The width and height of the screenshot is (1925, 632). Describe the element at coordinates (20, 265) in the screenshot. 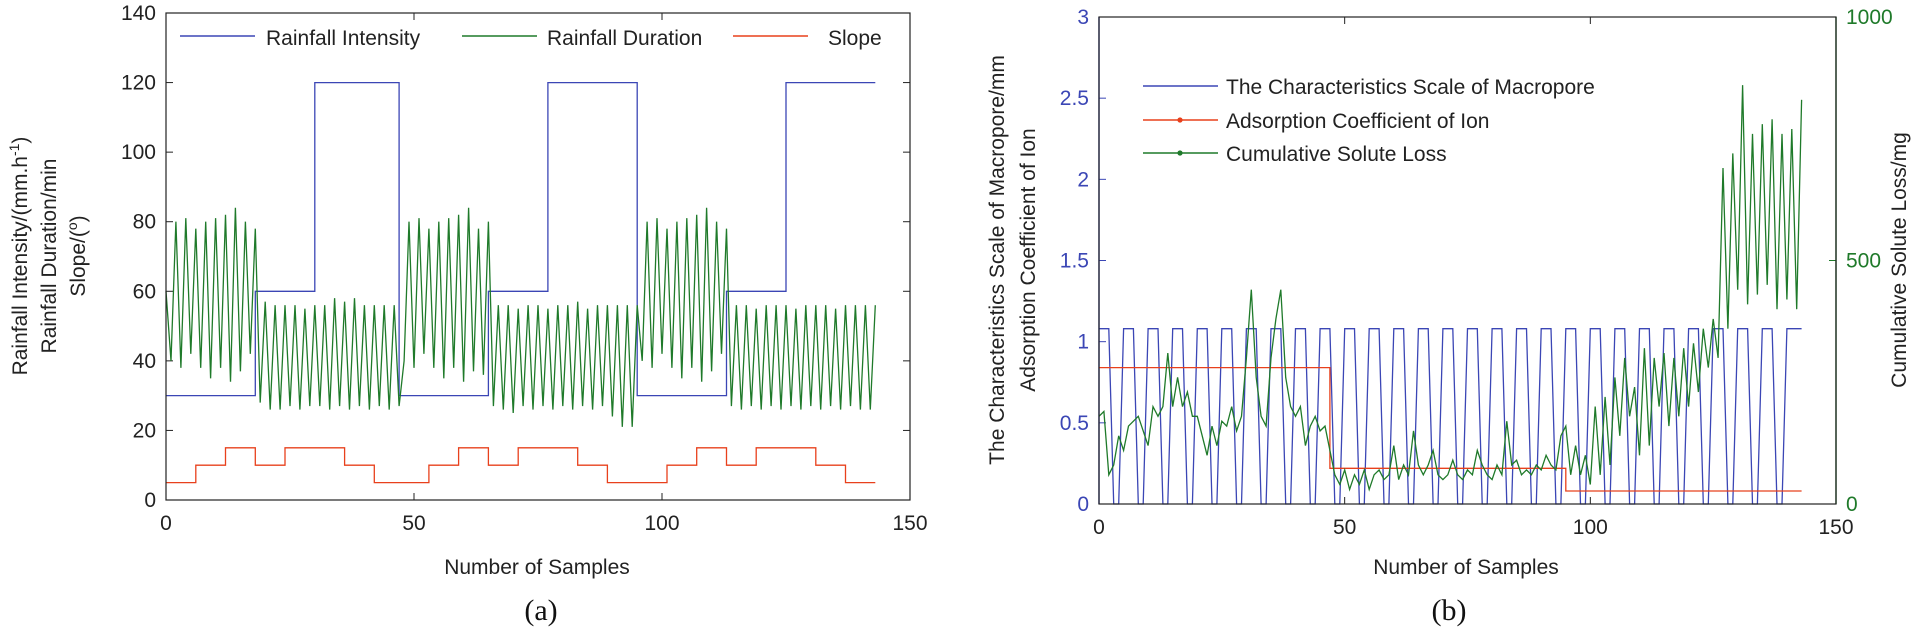

I see `panel-a-ylabel-line-1-text: Rainfall Intensity/(mm.h` at that location.